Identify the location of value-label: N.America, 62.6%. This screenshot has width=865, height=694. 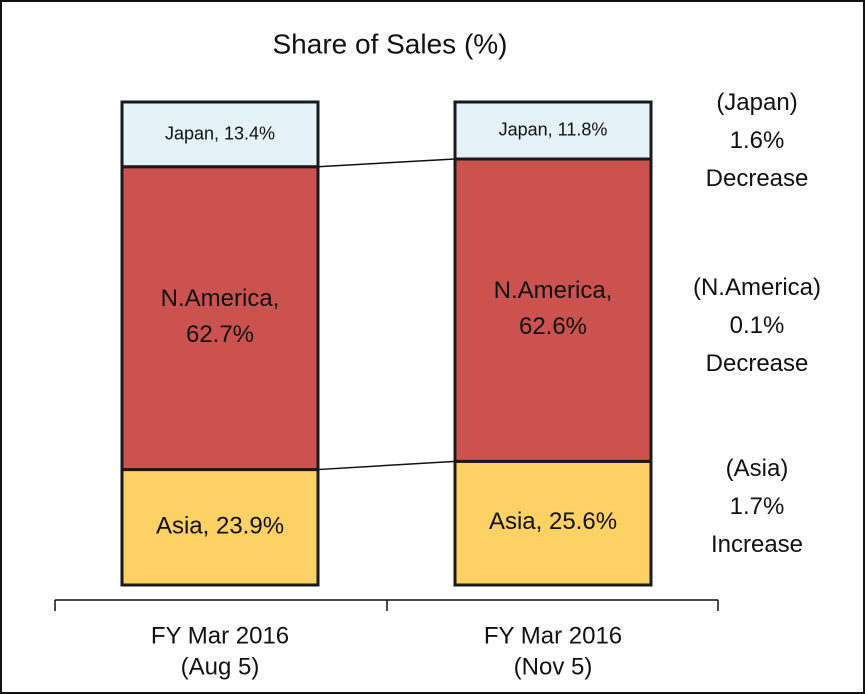
(553, 309).